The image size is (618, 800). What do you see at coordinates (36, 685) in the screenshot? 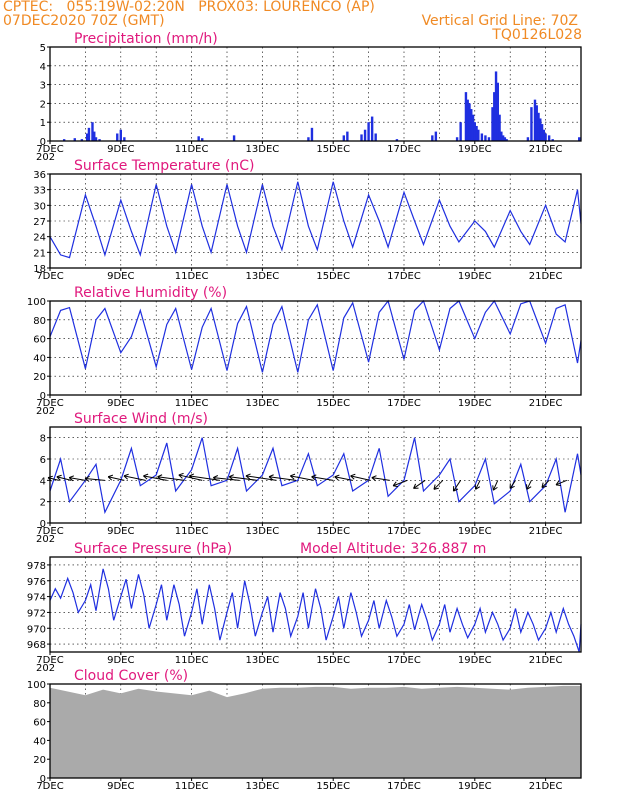
I see `cloud-ytick-label: 100` at bounding box center [36, 685].